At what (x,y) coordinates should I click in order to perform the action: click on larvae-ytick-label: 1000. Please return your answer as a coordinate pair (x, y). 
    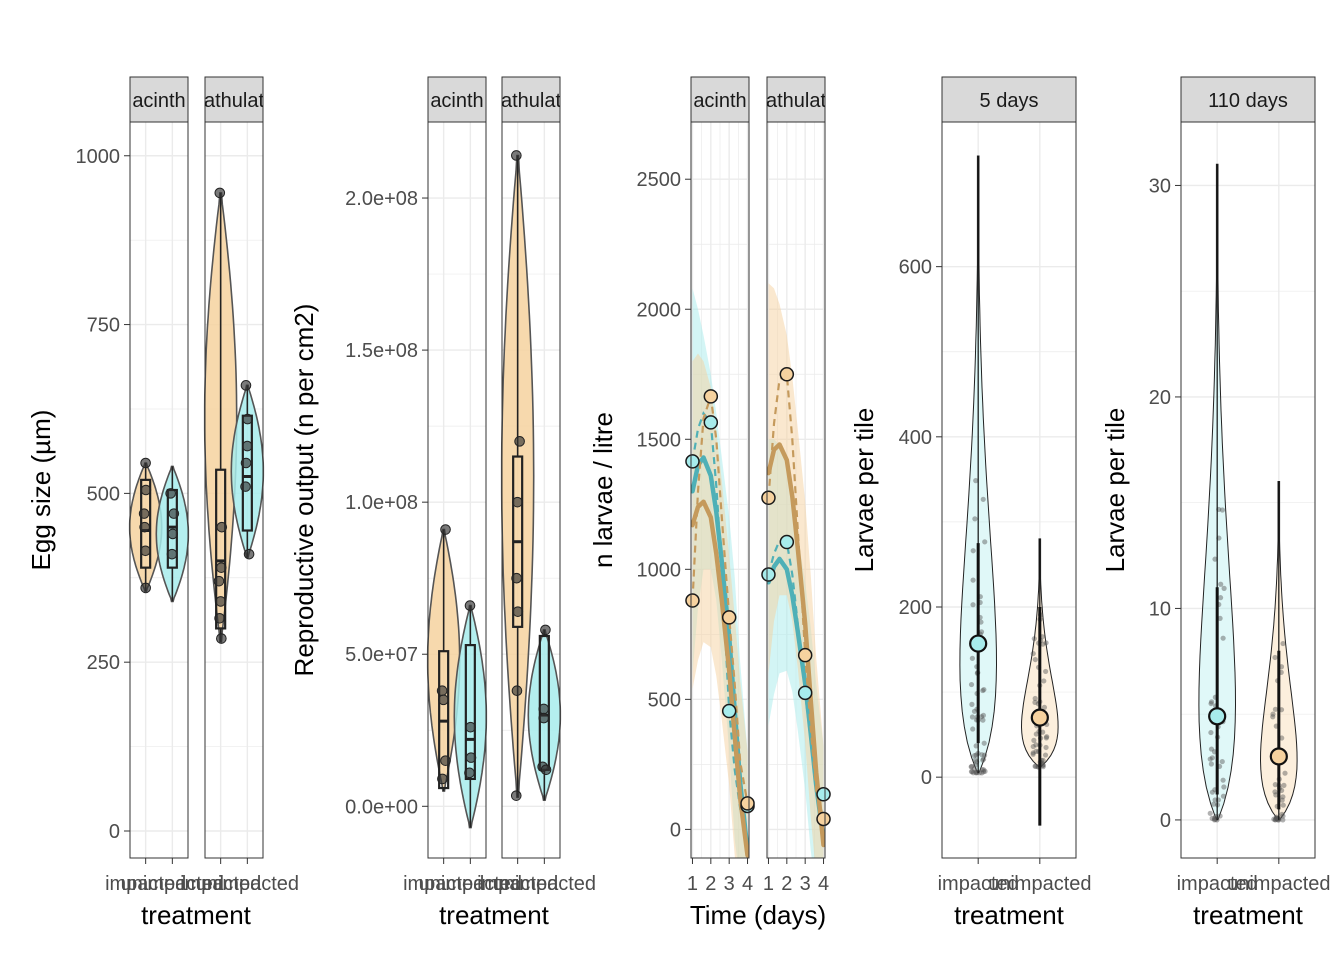
    Looking at the image, I should click on (659, 570).